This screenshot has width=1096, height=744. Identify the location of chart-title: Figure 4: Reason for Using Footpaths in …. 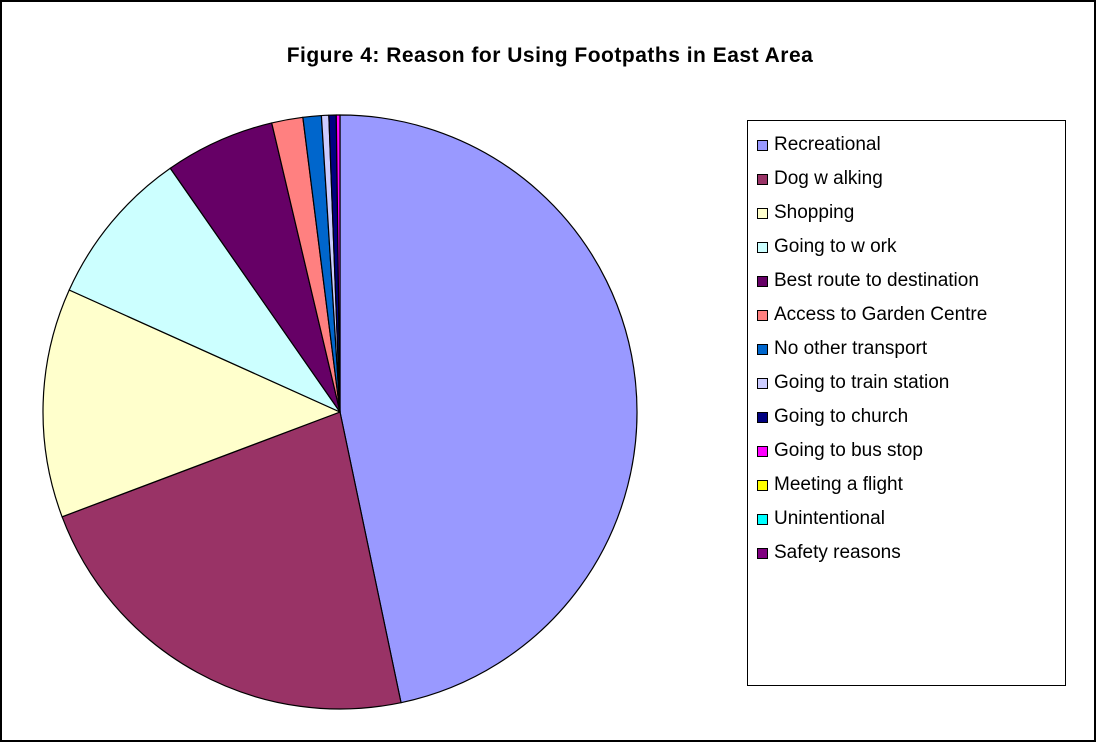
(550, 55).